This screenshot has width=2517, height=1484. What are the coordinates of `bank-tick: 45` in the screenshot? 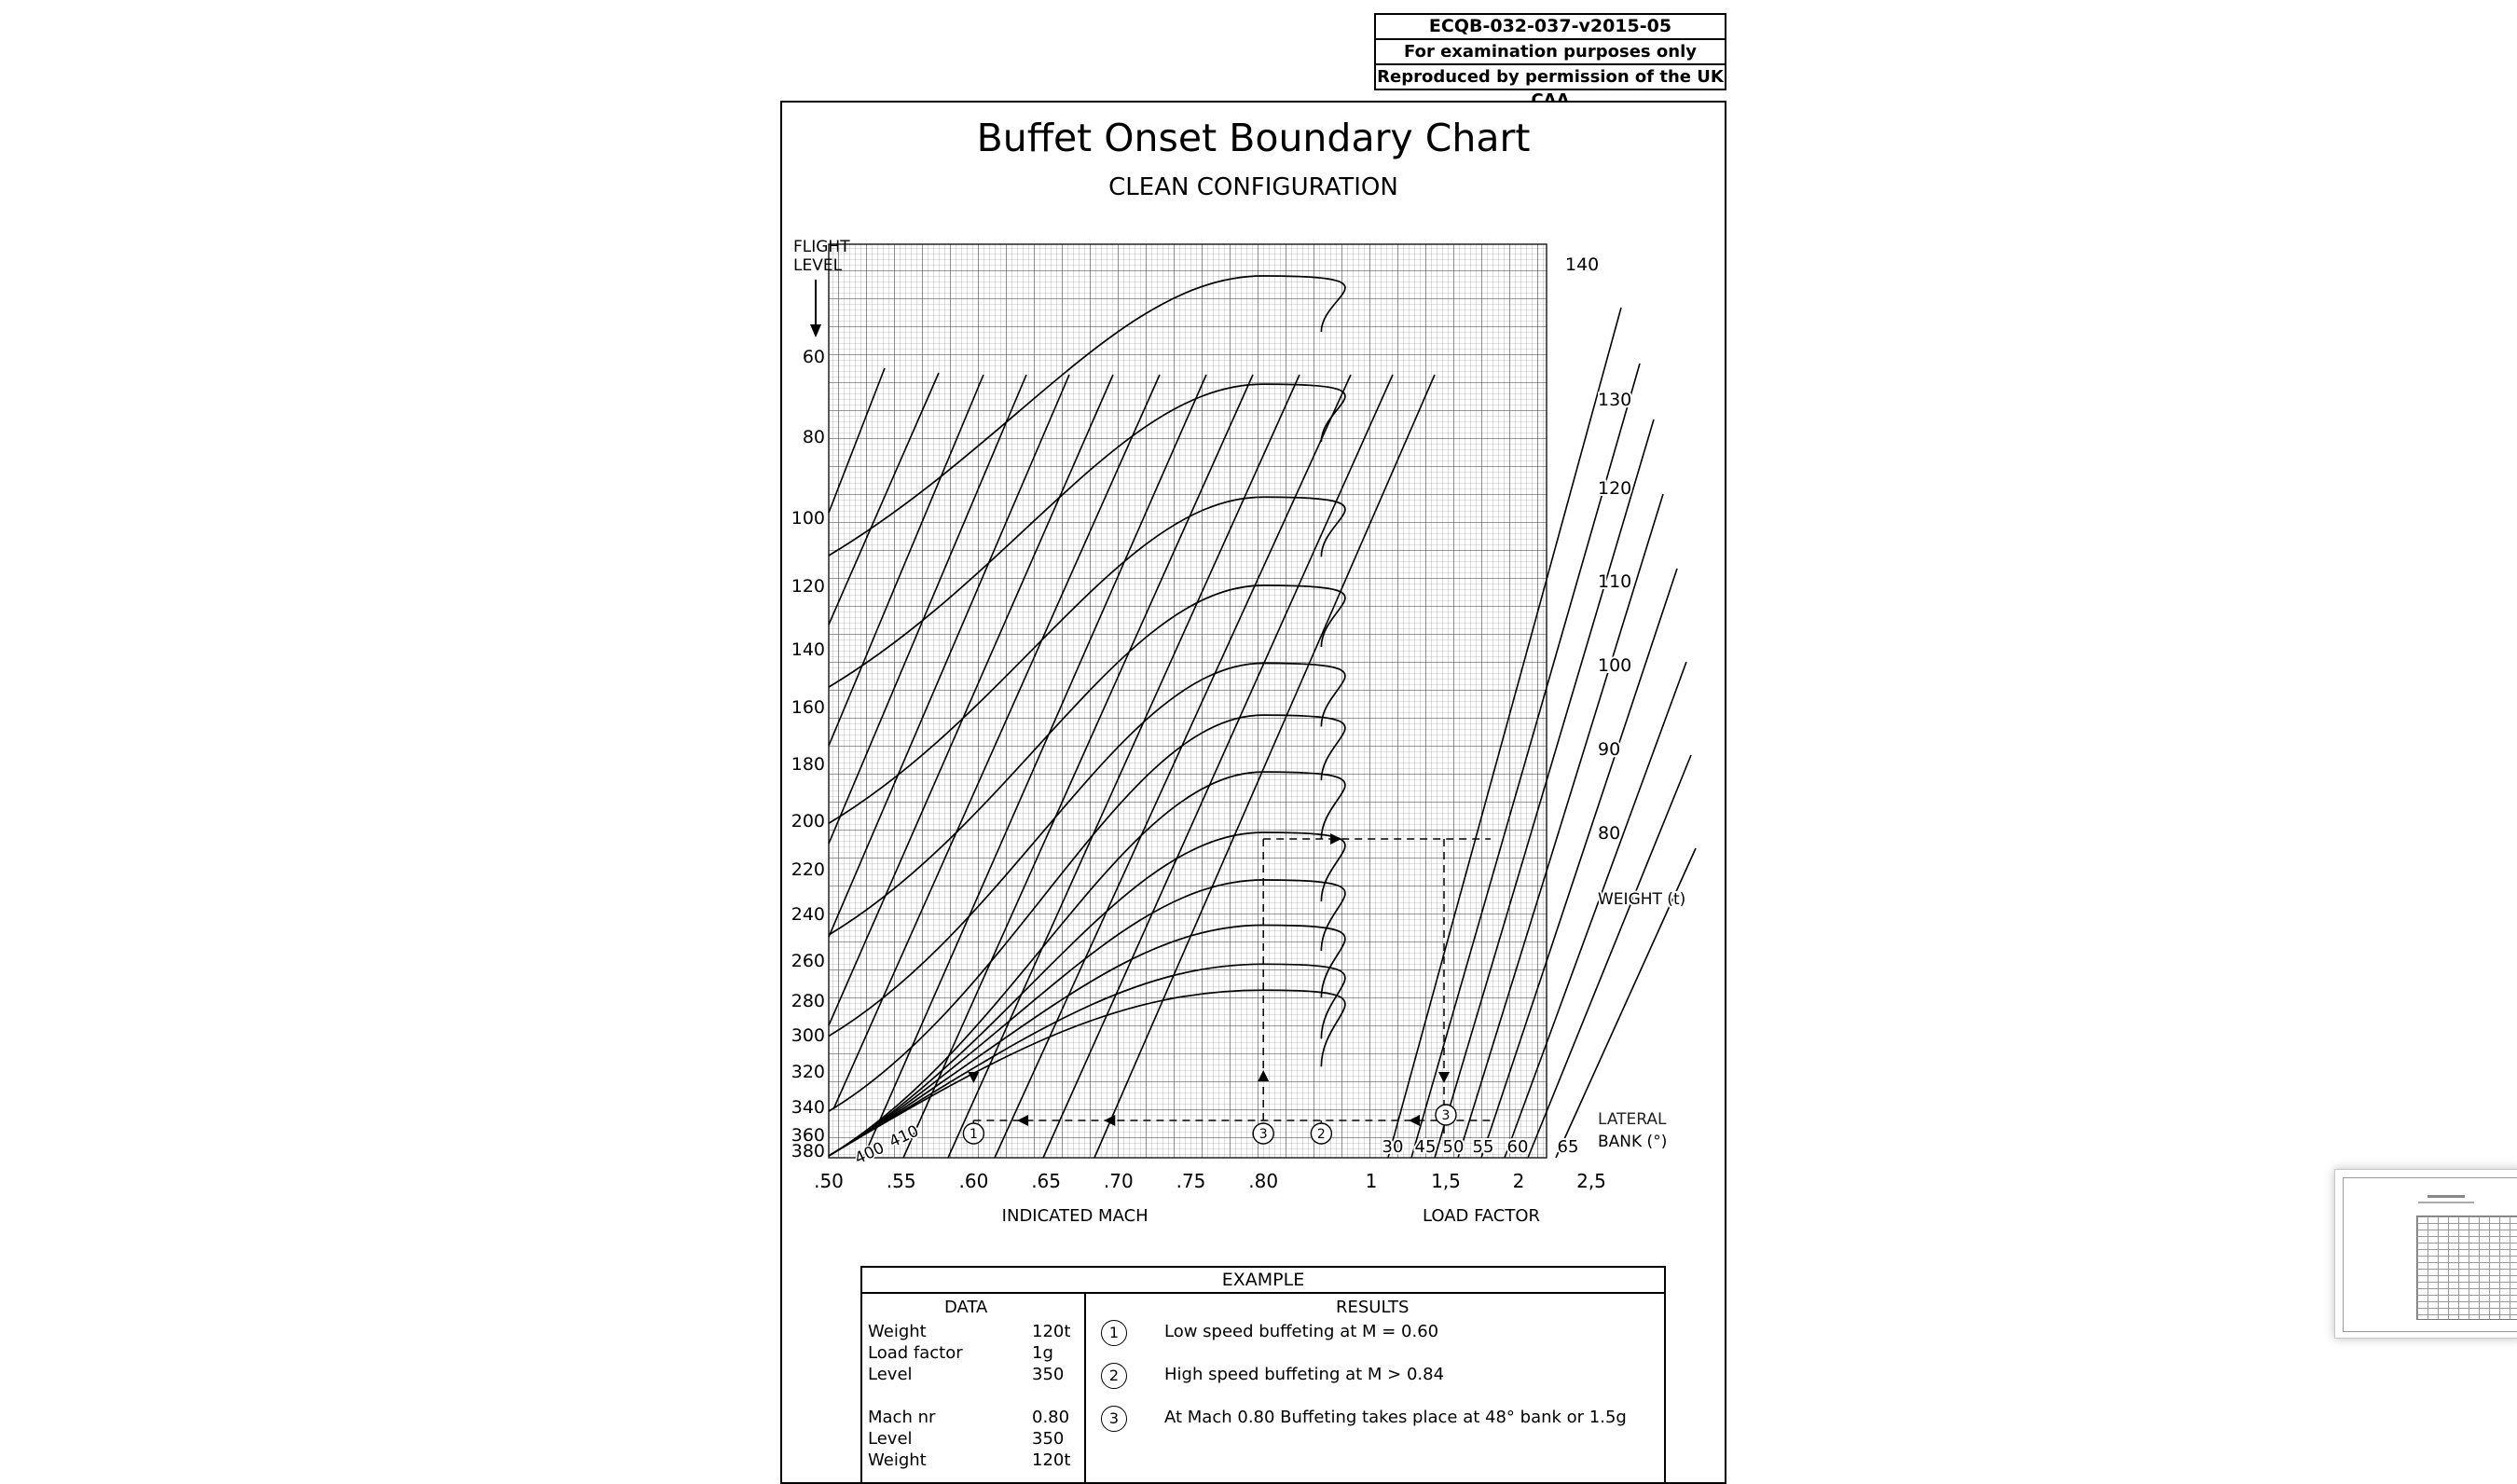 It's located at (1426, 1147).